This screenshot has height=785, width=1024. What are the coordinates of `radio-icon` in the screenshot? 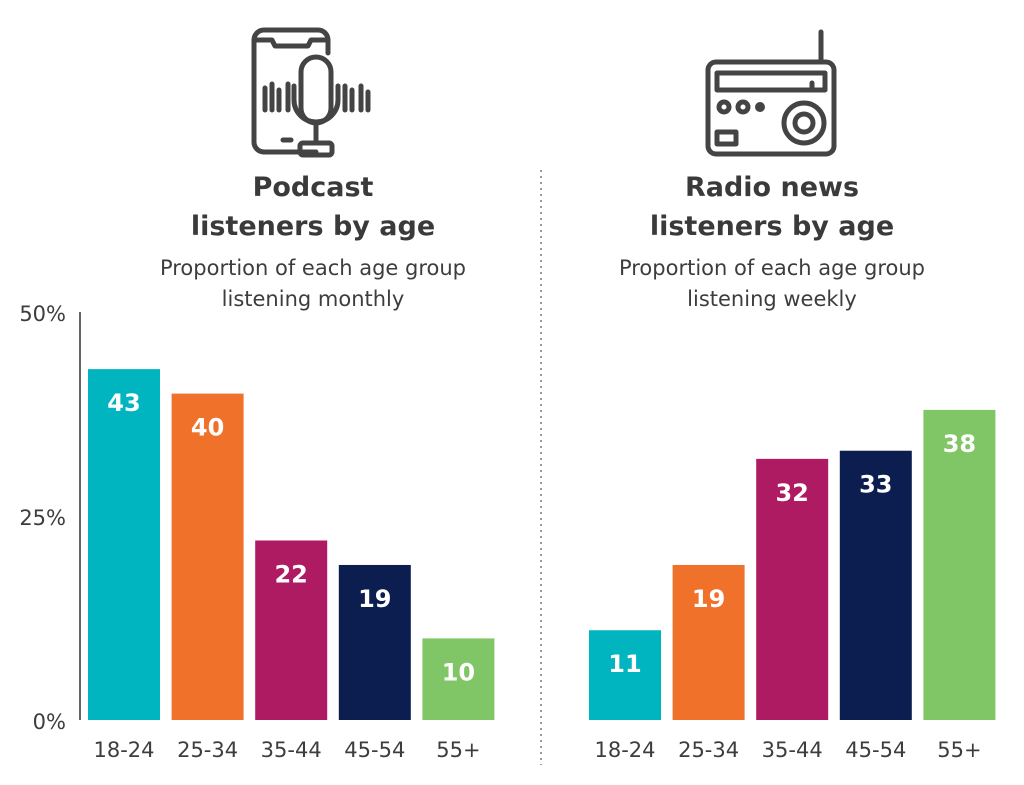 It's located at (771, 93).